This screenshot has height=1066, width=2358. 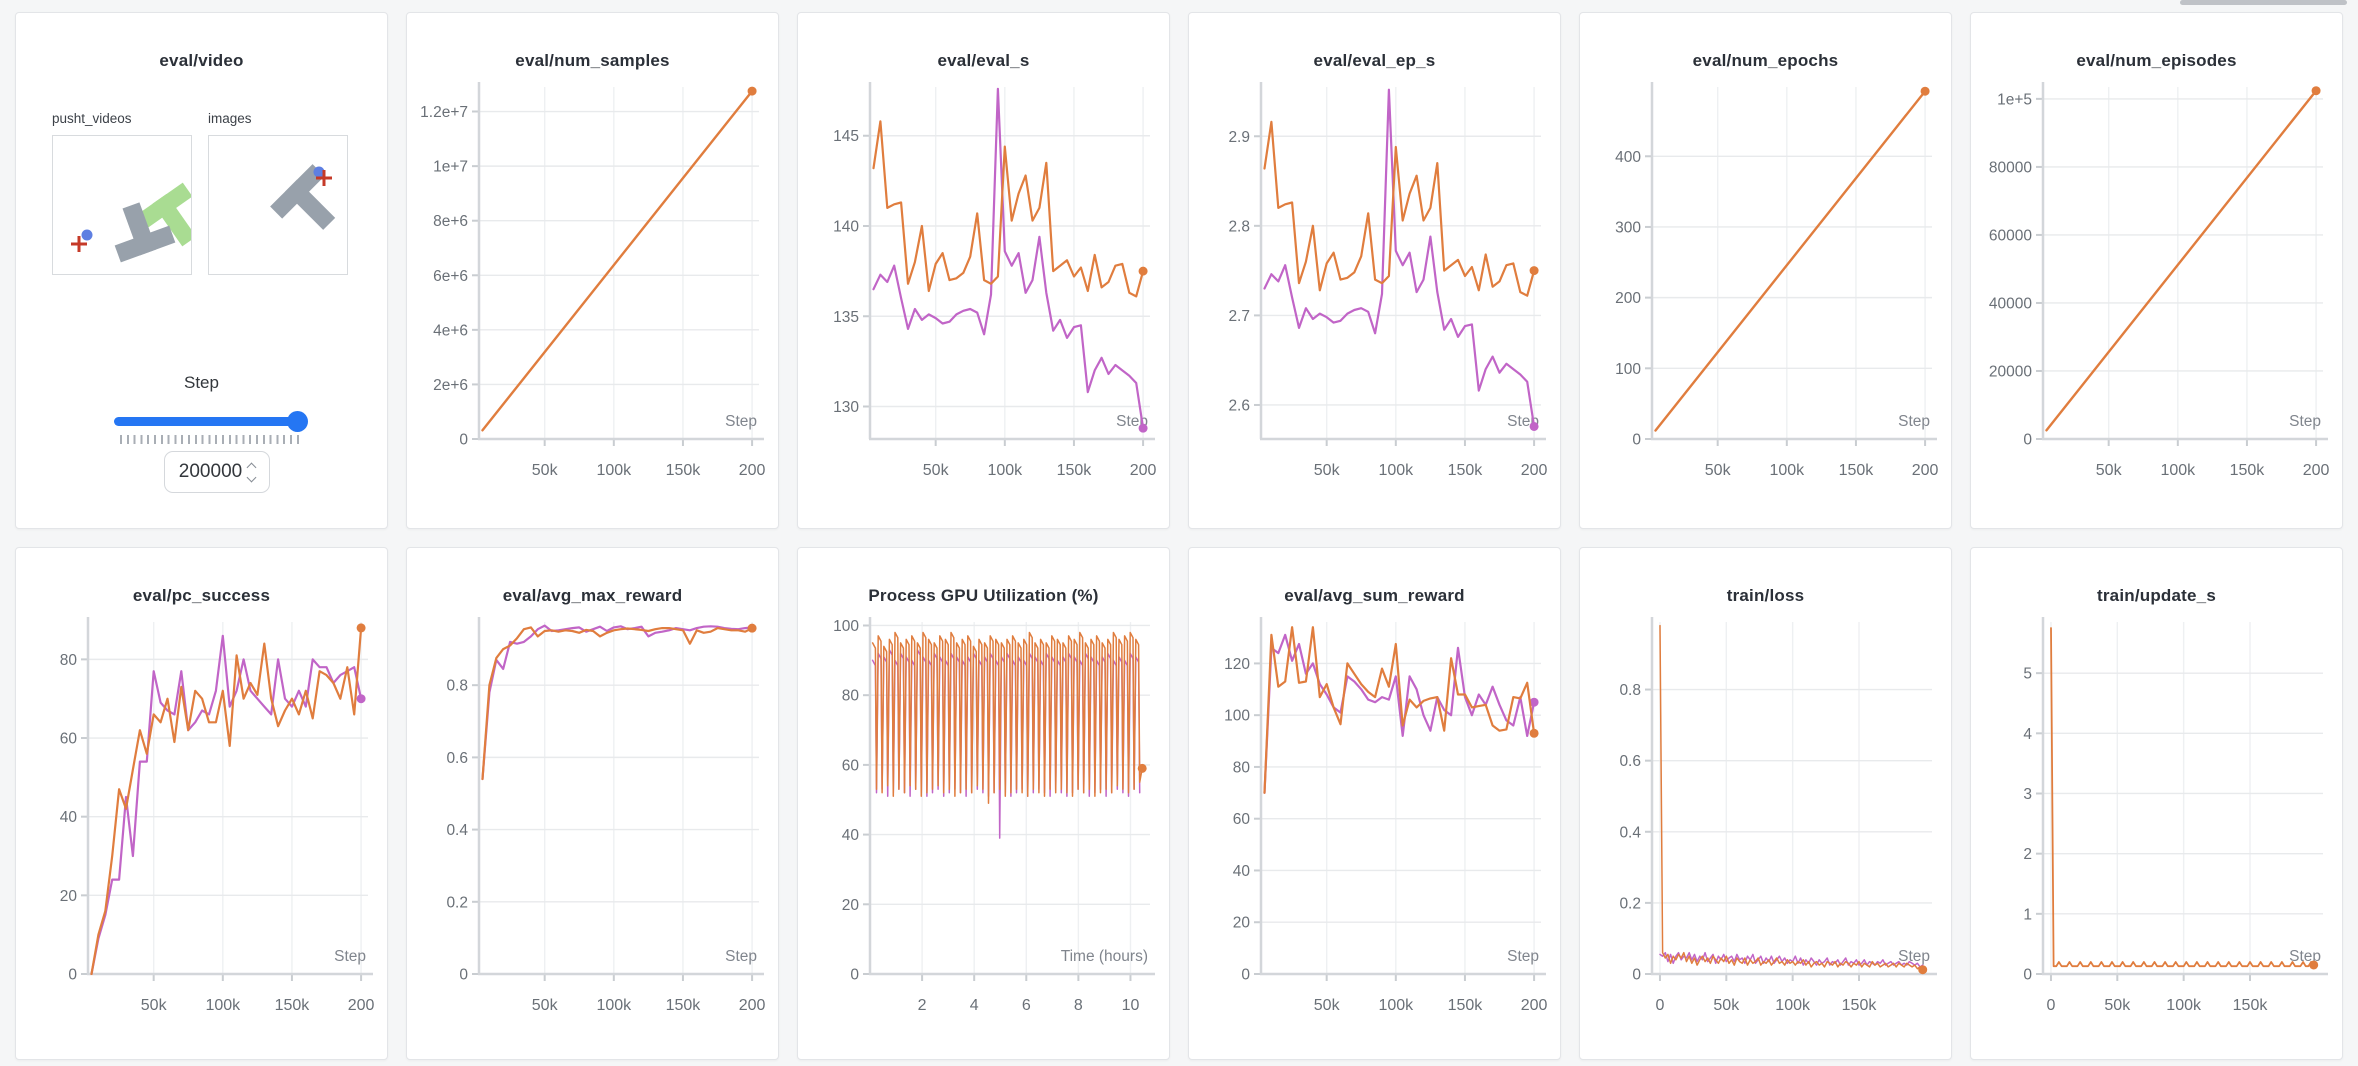 I want to click on step-slider-thumb, so click(x=297, y=421).